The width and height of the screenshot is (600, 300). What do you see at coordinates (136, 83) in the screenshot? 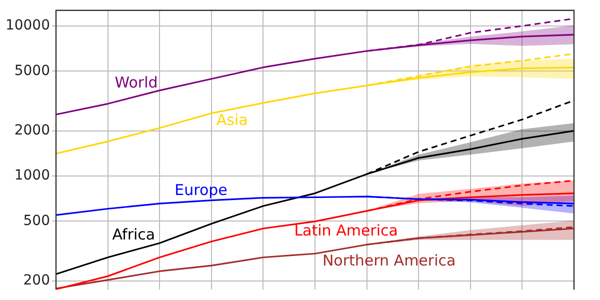
I see `series-label: World` at bounding box center [136, 83].